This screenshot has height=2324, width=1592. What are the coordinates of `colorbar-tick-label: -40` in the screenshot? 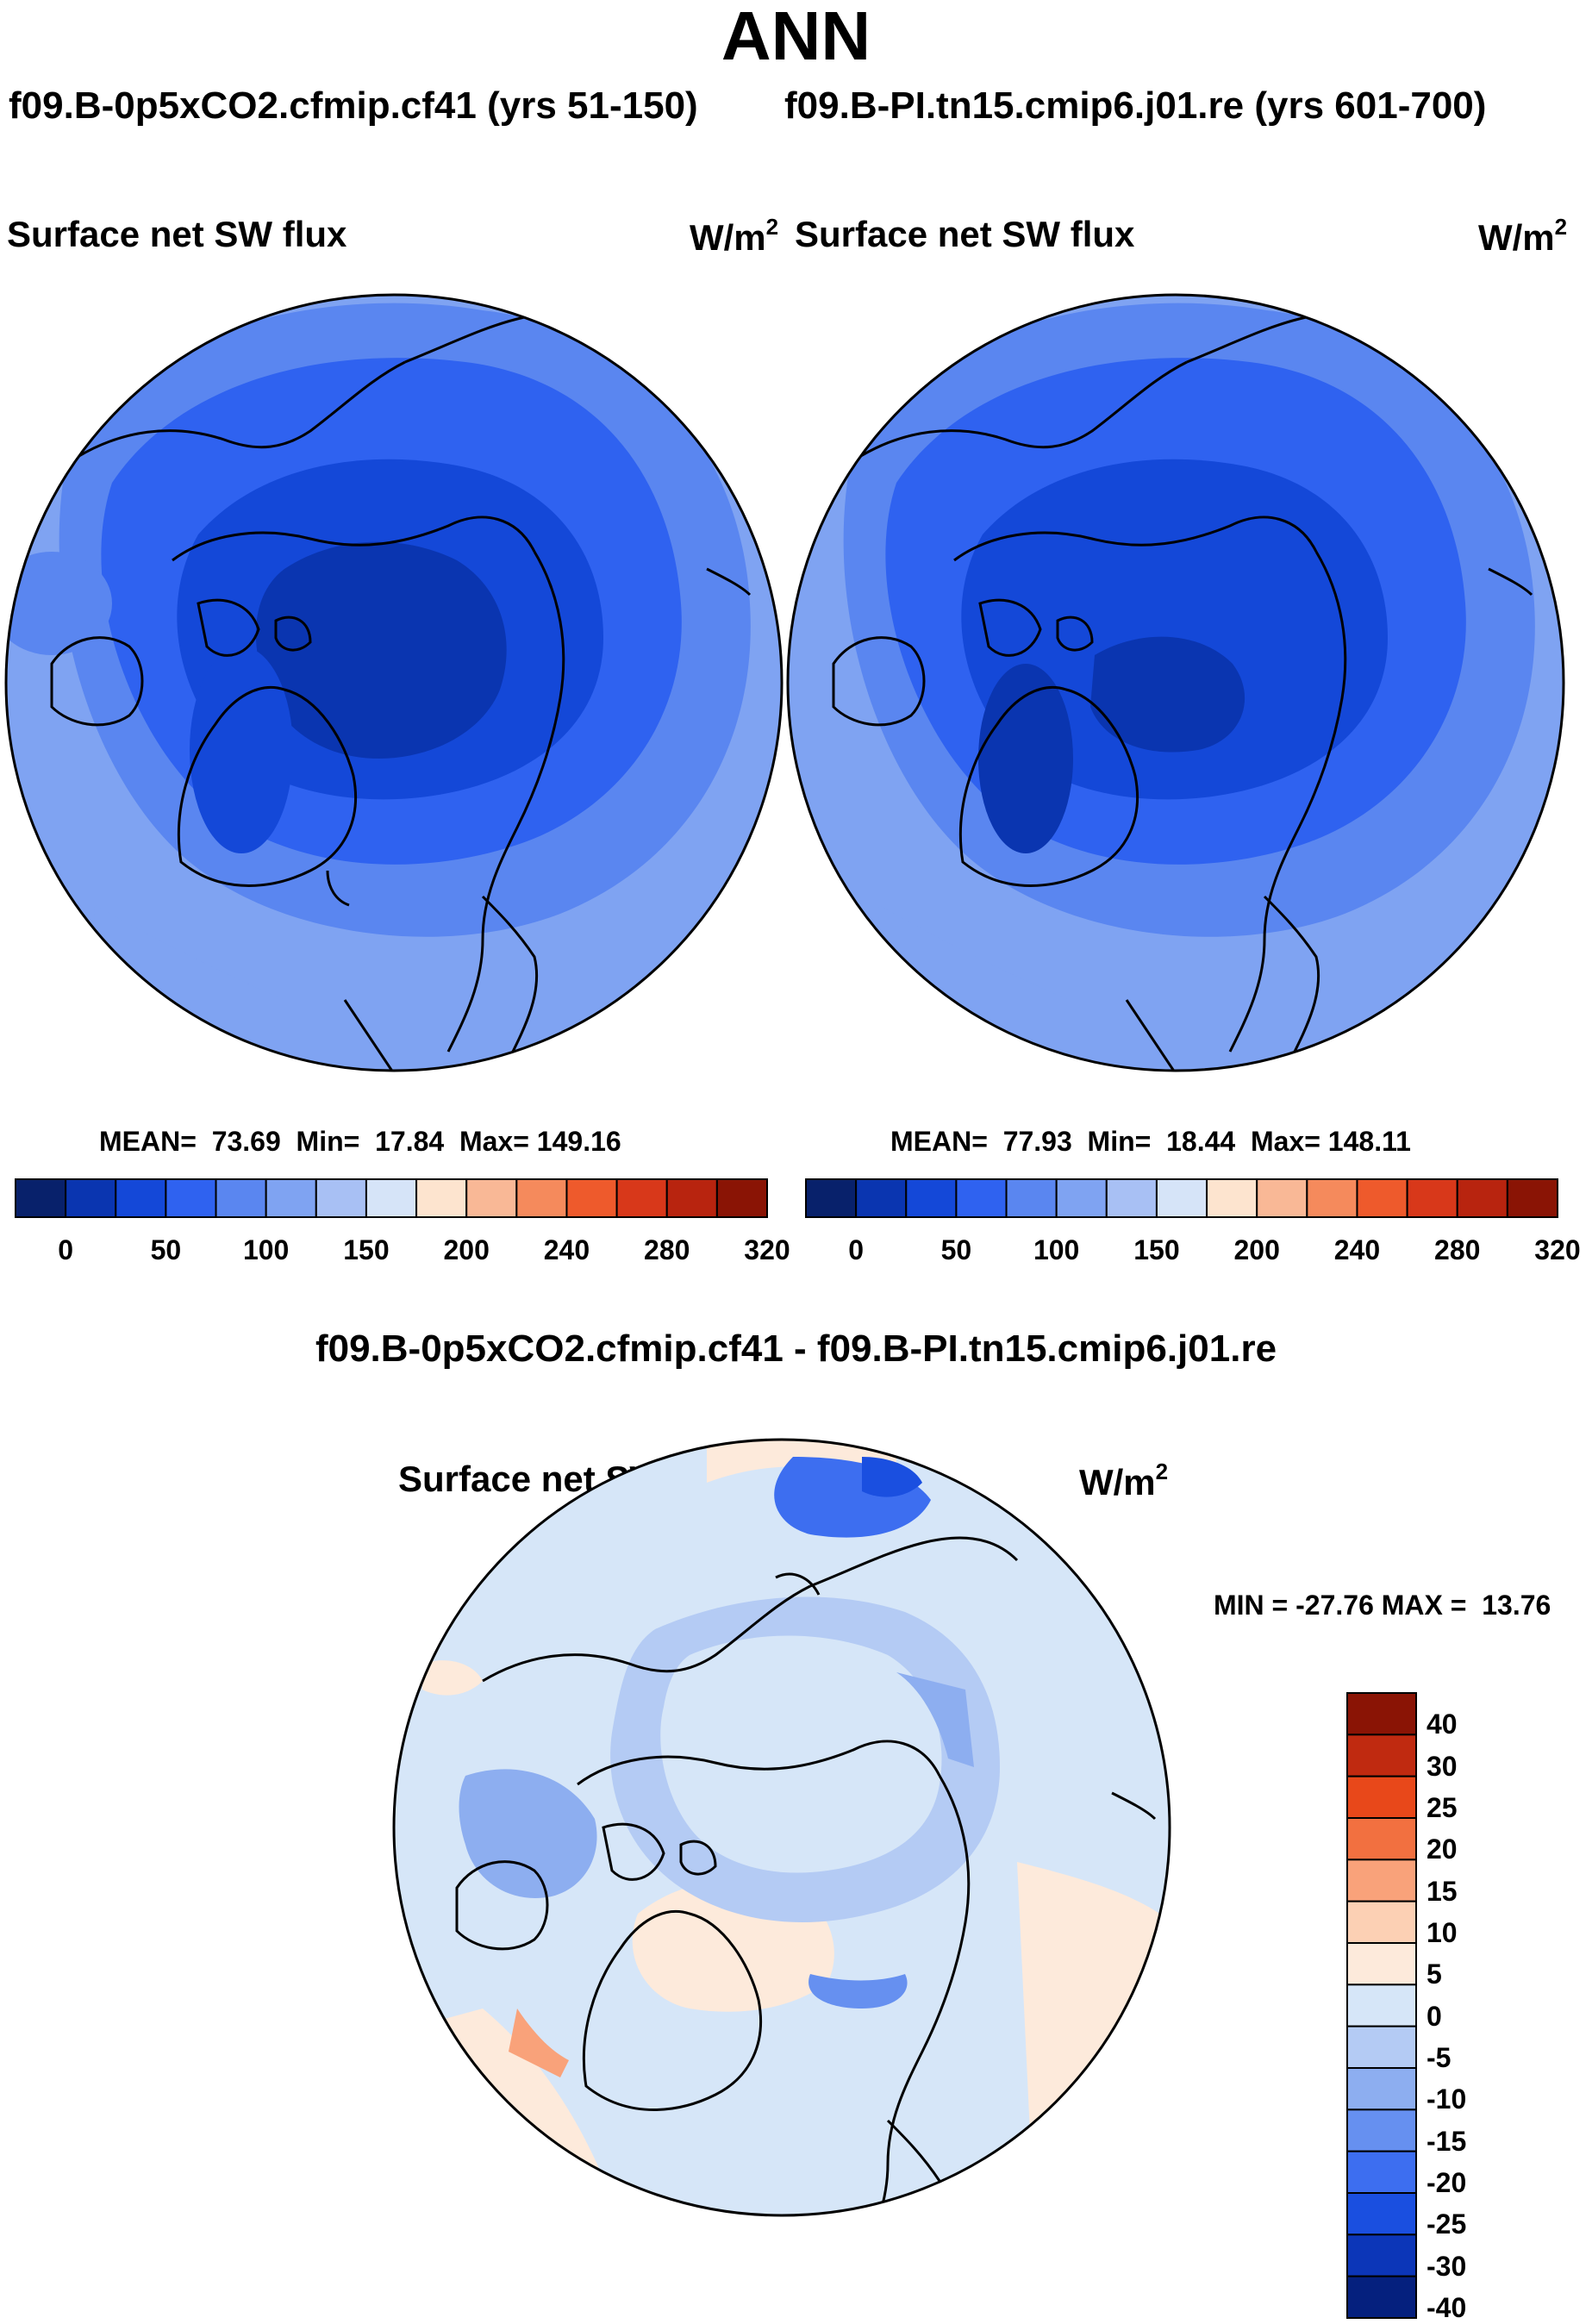 It's located at (1447, 2307).